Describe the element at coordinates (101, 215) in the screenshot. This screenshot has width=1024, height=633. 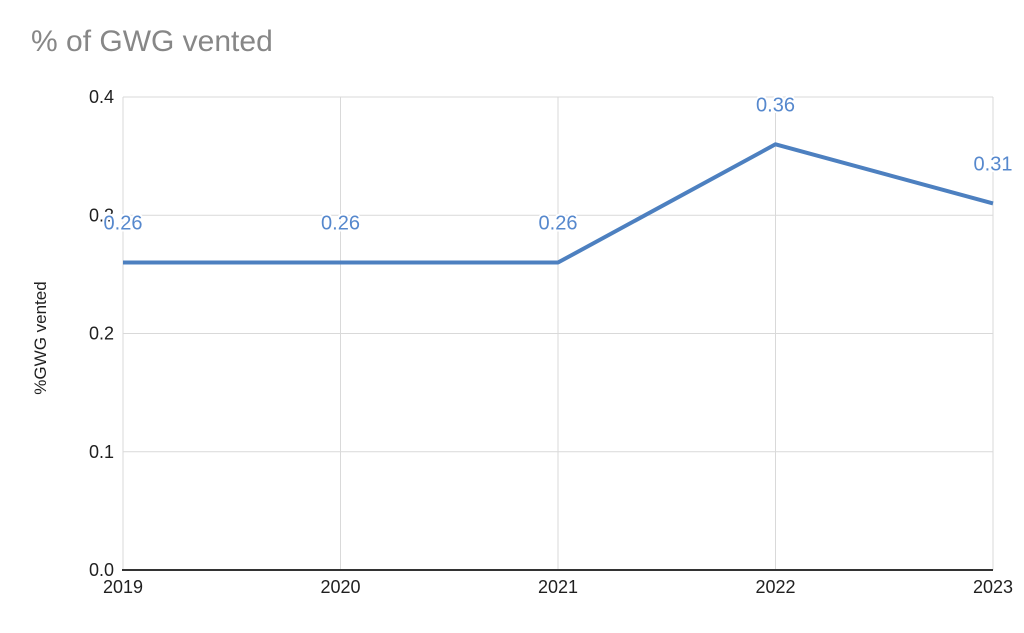
I see `y-tick-label: 0.3` at that location.